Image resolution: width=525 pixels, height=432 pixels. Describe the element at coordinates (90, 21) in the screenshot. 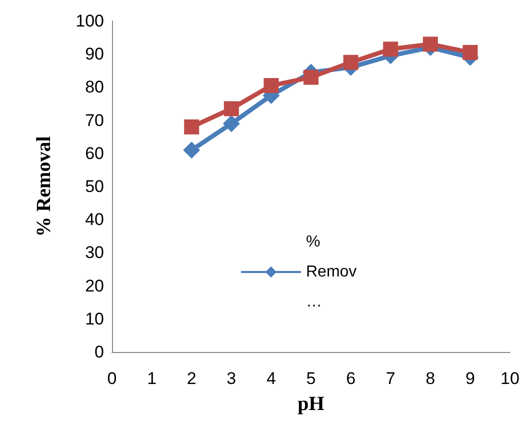

I see `y-tick-label: 100` at that location.